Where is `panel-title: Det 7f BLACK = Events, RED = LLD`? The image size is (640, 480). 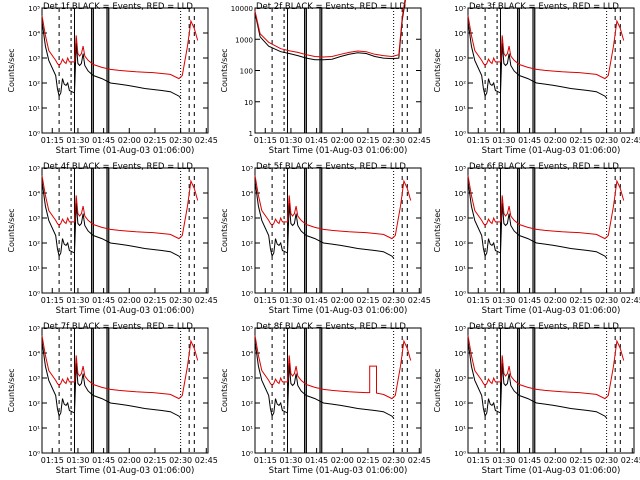
panel-title: Det 7f BLACK = Events, RED = LLD is located at coordinates (118, 327).